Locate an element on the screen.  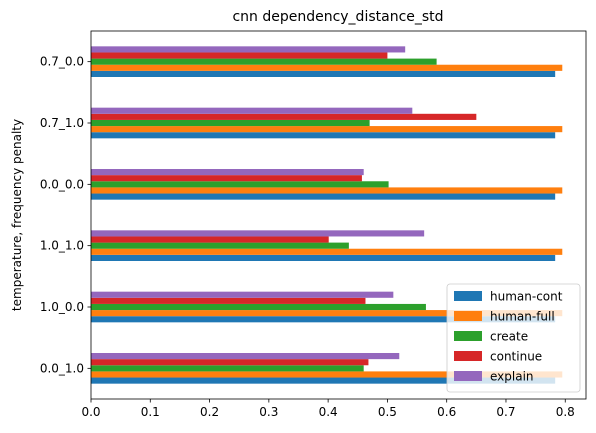
y-tick-label: 0.7_1.0 is located at coordinates (62, 123).